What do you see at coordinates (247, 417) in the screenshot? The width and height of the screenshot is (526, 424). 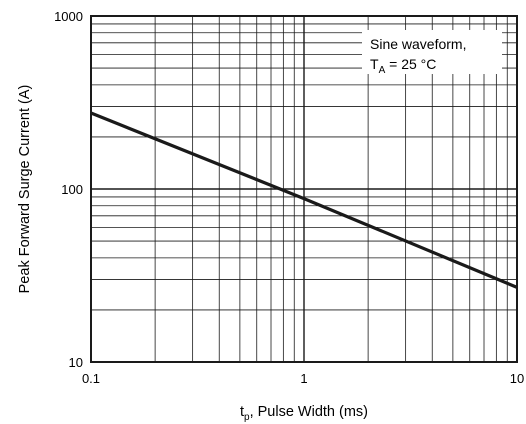 I see `x-axis-title-subscript: p` at bounding box center [247, 417].